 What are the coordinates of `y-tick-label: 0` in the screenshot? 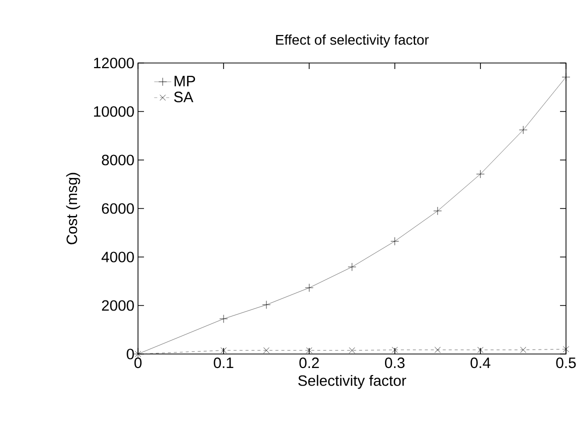 It's located at (130, 354).